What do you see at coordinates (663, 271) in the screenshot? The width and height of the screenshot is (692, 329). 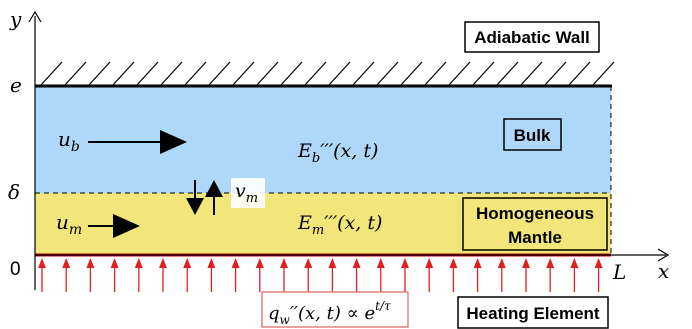 I see `x-axis-label: x` at bounding box center [663, 271].